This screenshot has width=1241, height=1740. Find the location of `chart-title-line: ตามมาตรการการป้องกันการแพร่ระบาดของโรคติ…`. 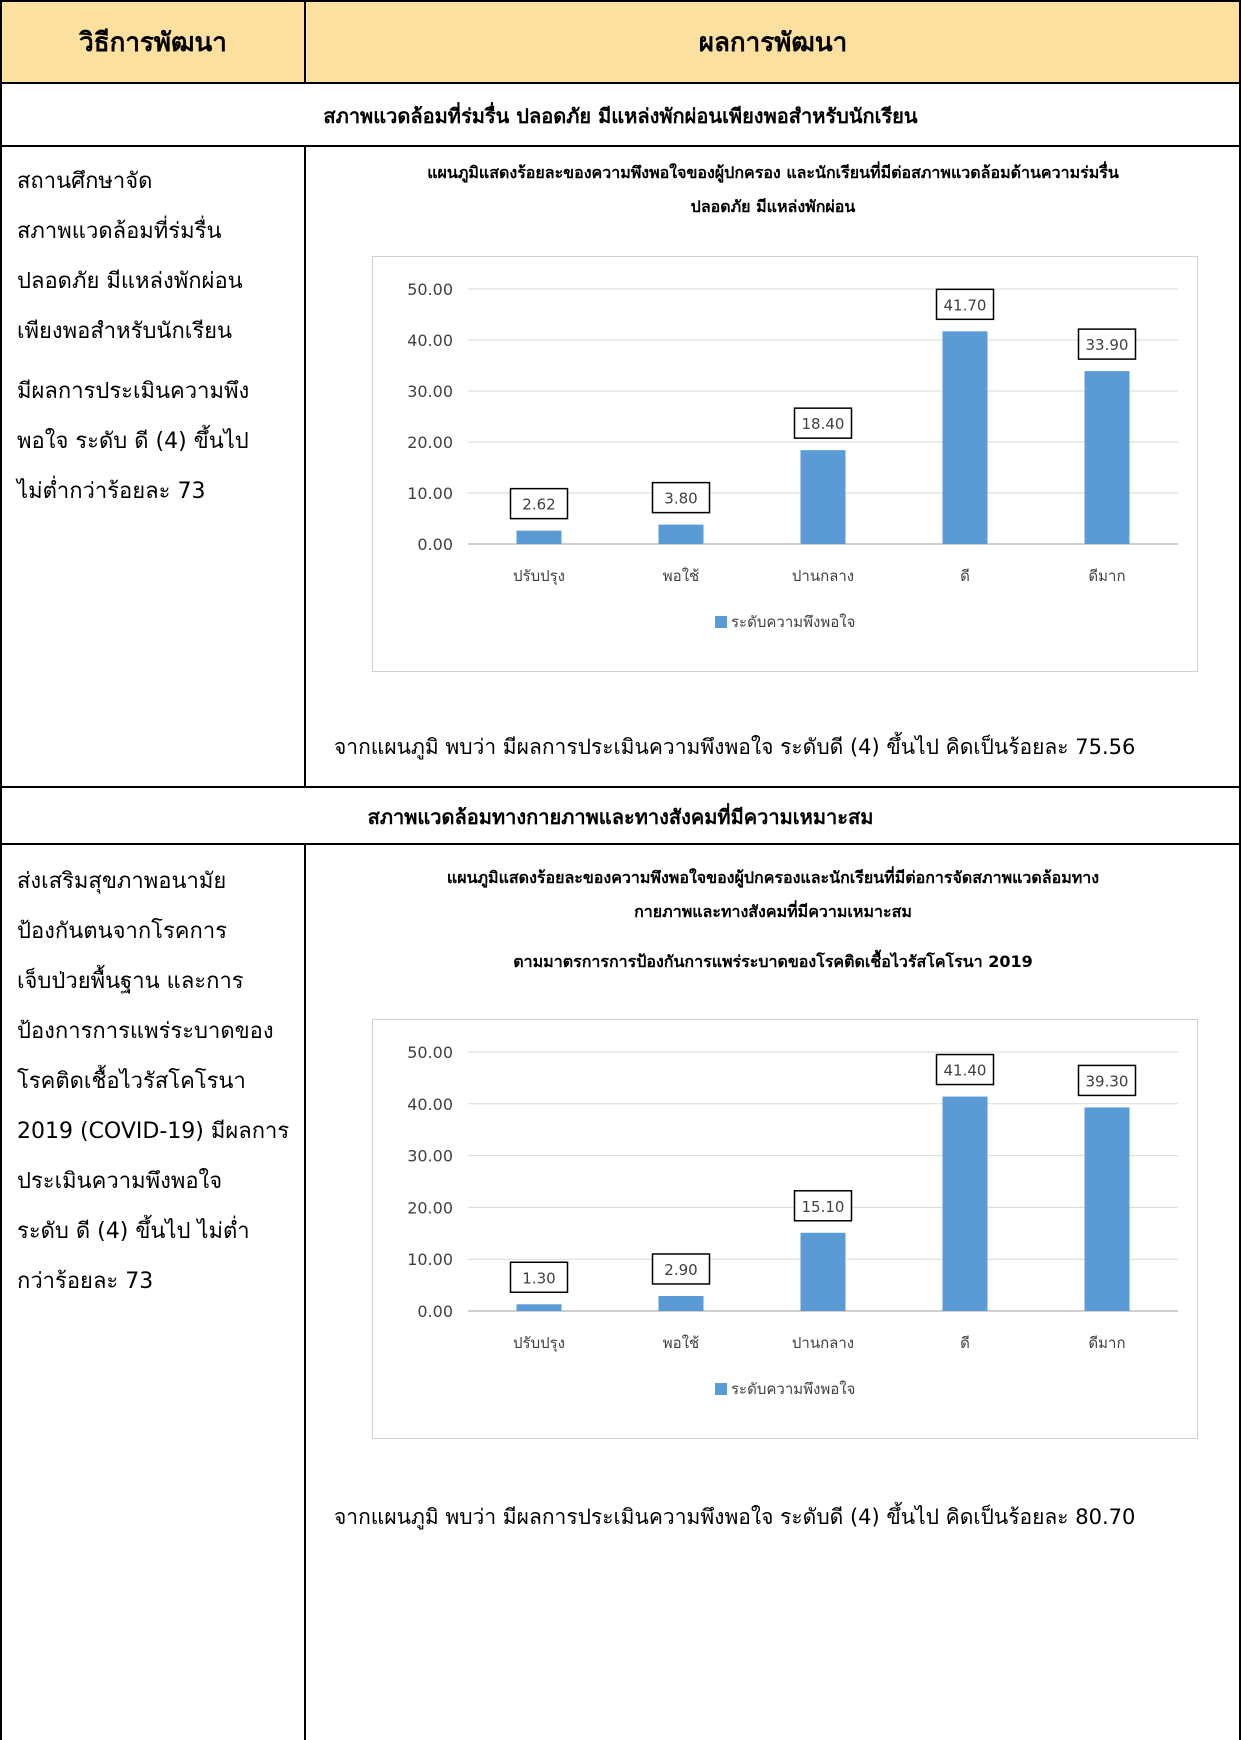

chart-title-line: ตามมาตรการการป้องกันการแพร่ระบาดของโรคติ… is located at coordinates (773, 961).